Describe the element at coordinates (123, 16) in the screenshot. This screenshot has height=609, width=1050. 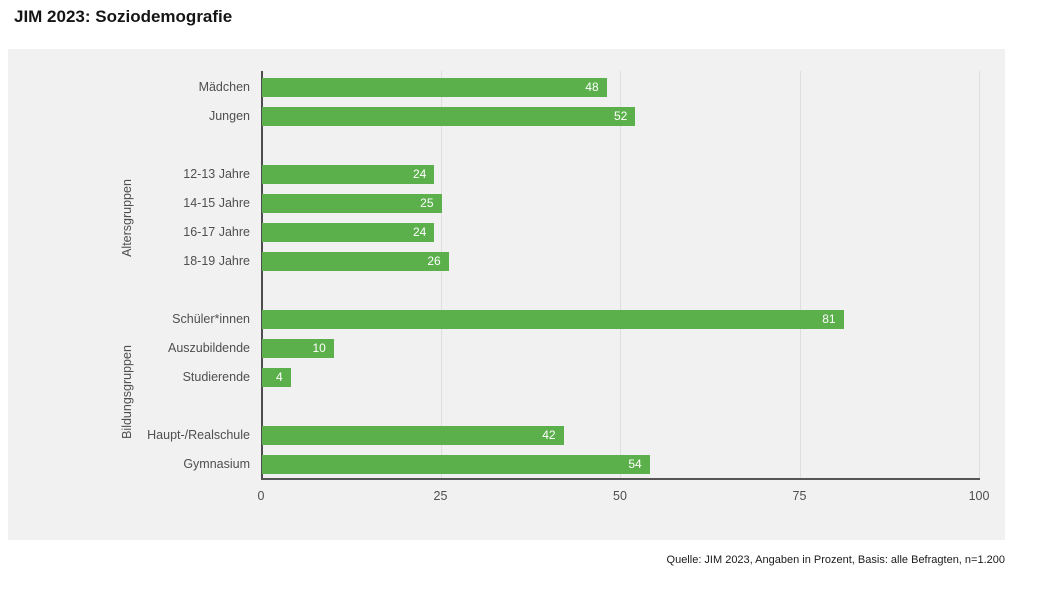
I see `chart-title: JIM 2023: Soziodemografie` at that location.